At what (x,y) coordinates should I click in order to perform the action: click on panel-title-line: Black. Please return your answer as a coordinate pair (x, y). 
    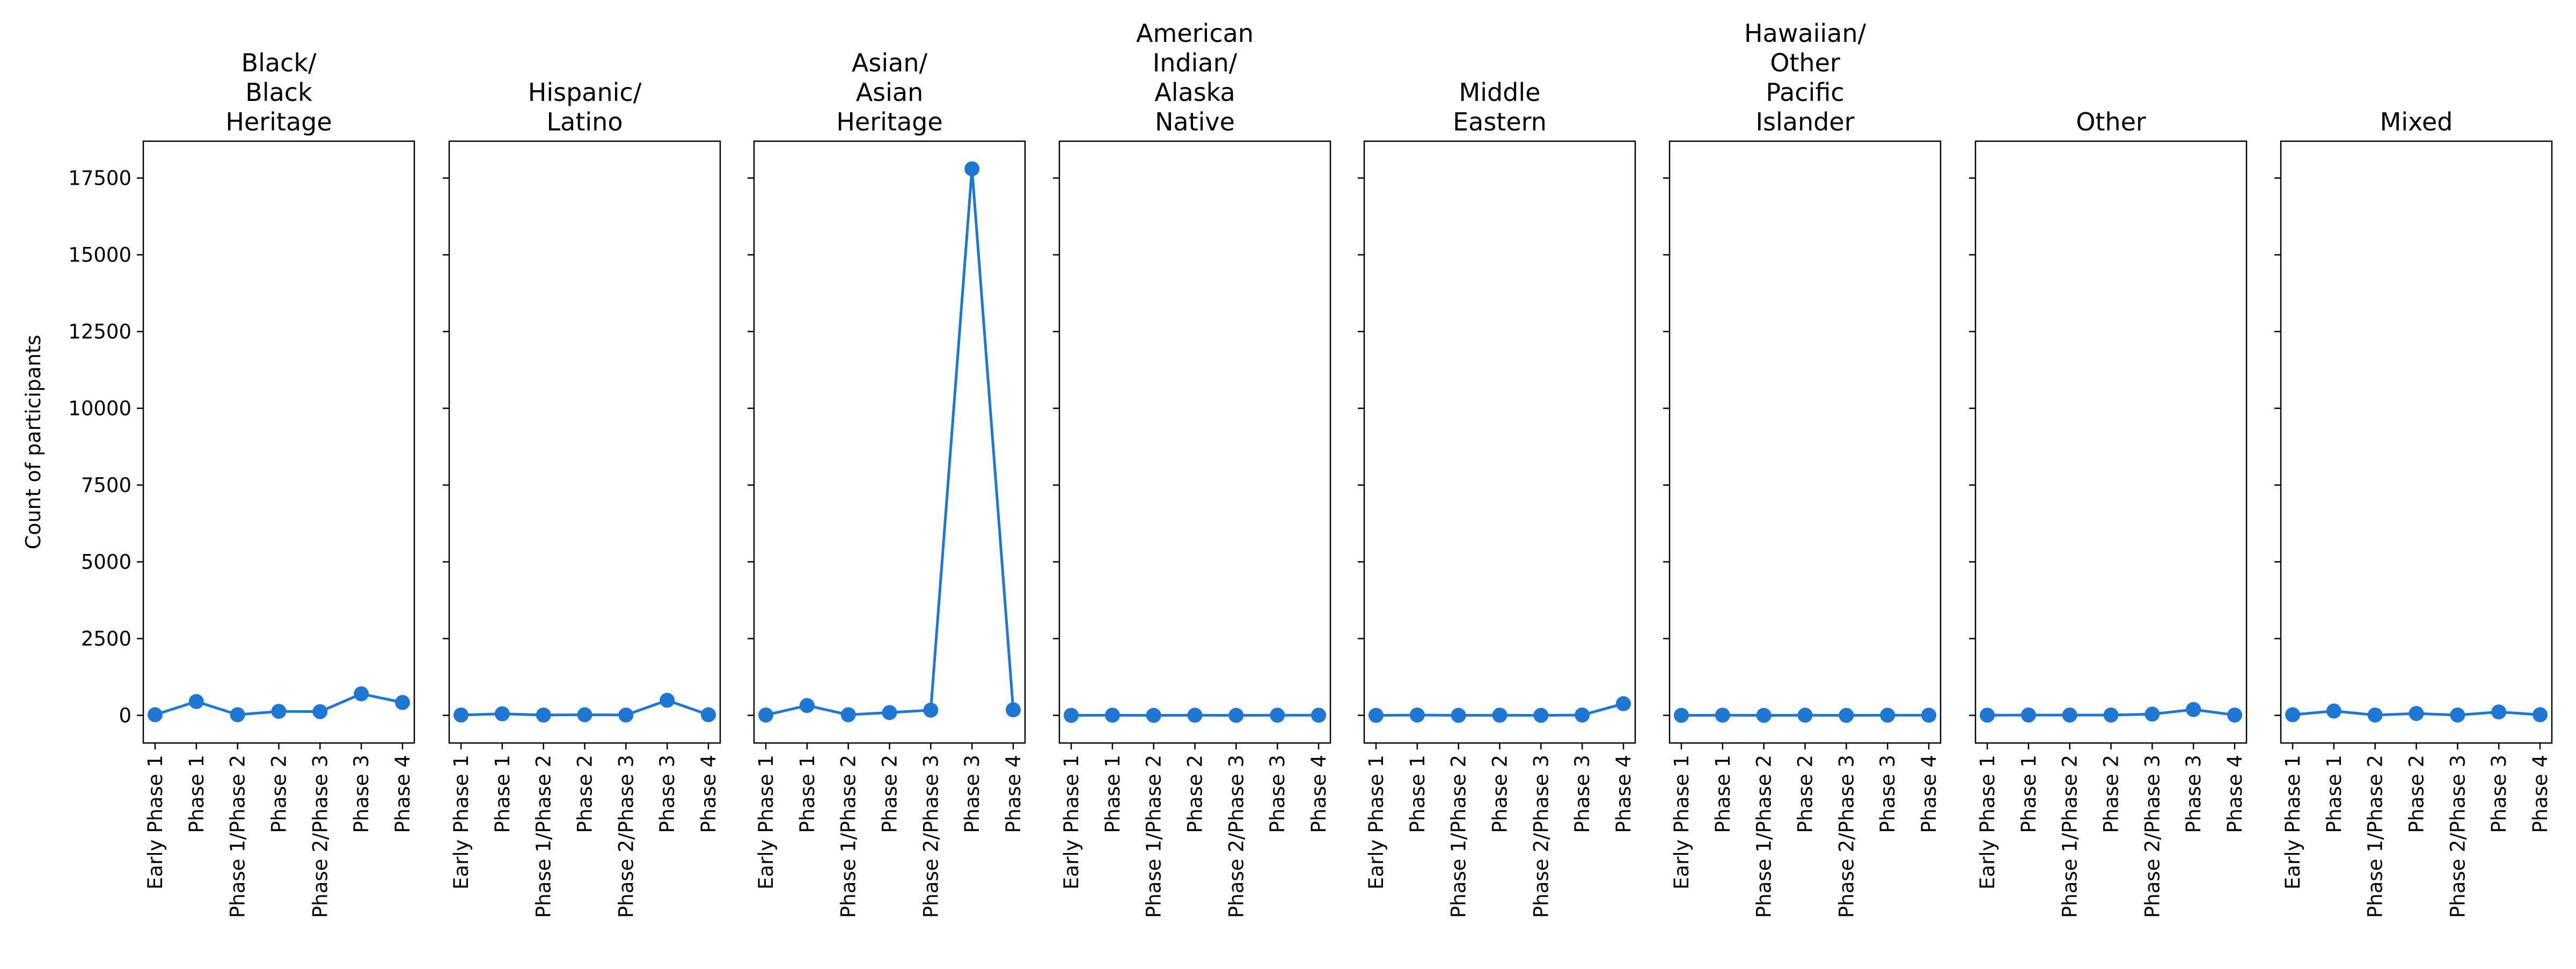
    Looking at the image, I should click on (278, 92).